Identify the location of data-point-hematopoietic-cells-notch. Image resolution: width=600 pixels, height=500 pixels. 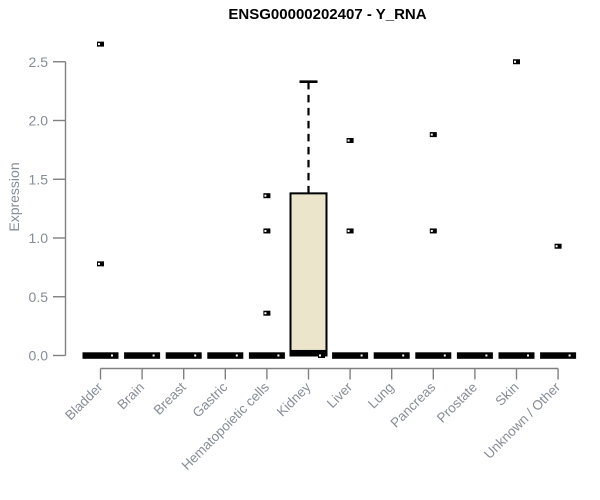
(278, 355).